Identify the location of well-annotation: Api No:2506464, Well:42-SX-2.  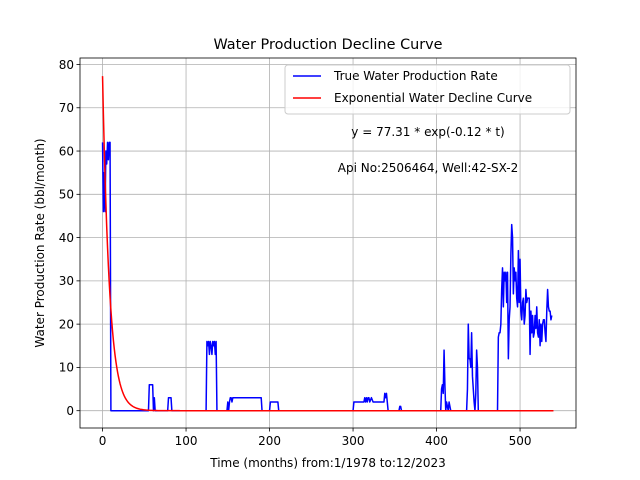
(428, 168).